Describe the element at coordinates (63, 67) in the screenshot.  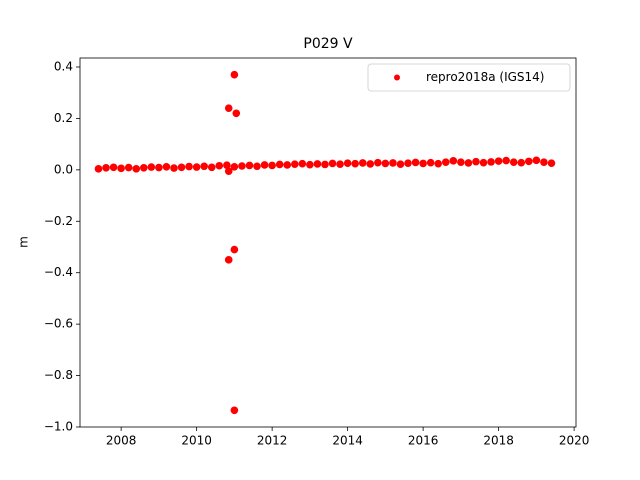
I see `y-tick-label: 0.4` at that location.